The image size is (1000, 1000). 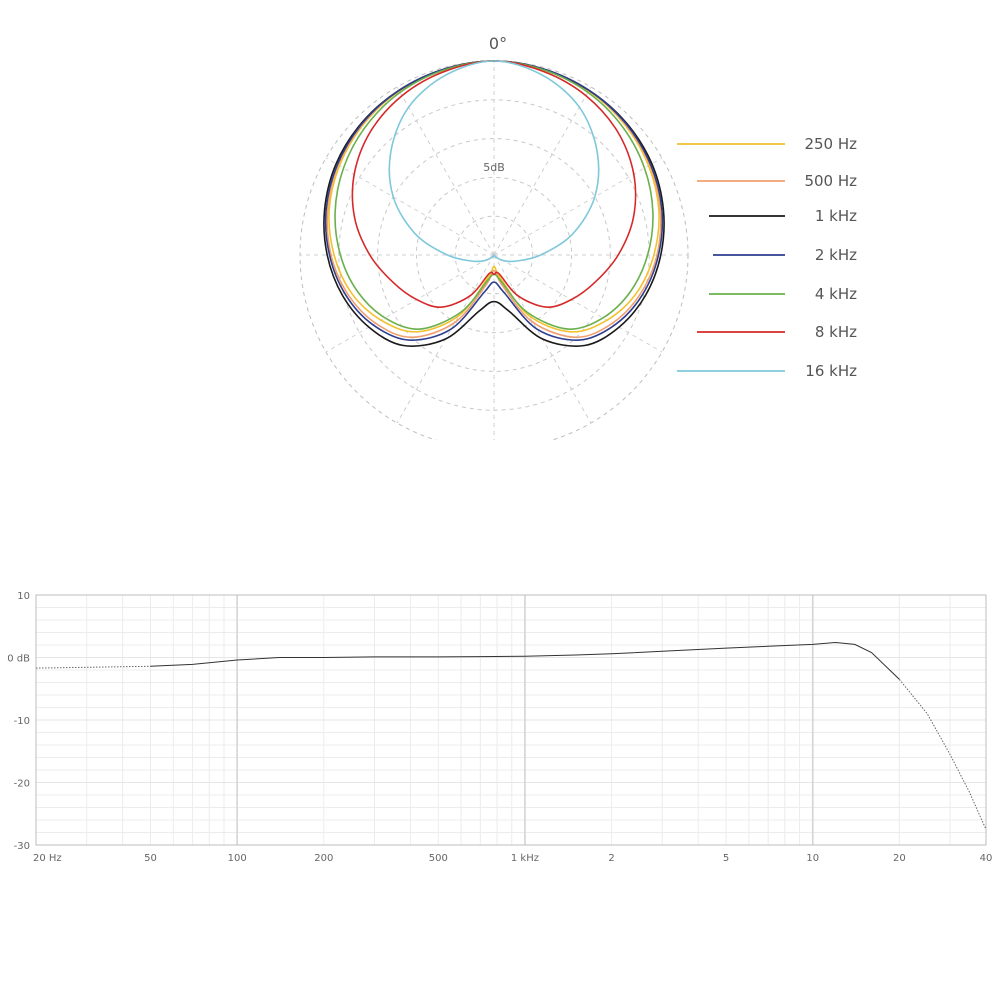 I want to click on x-tick-label: 500, so click(x=438, y=858).